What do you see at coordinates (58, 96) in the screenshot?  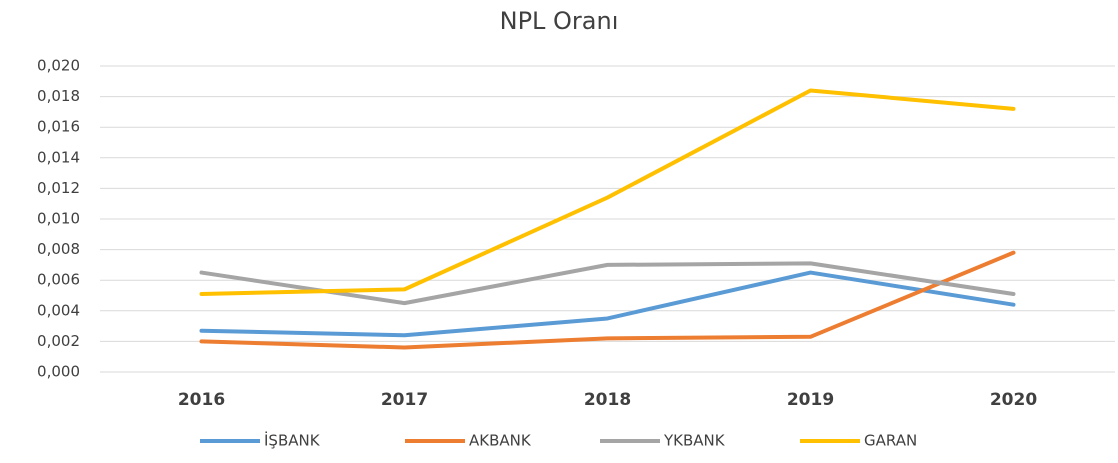 I see `y-tick-label: 0,018` at bounding box center [58, 96].